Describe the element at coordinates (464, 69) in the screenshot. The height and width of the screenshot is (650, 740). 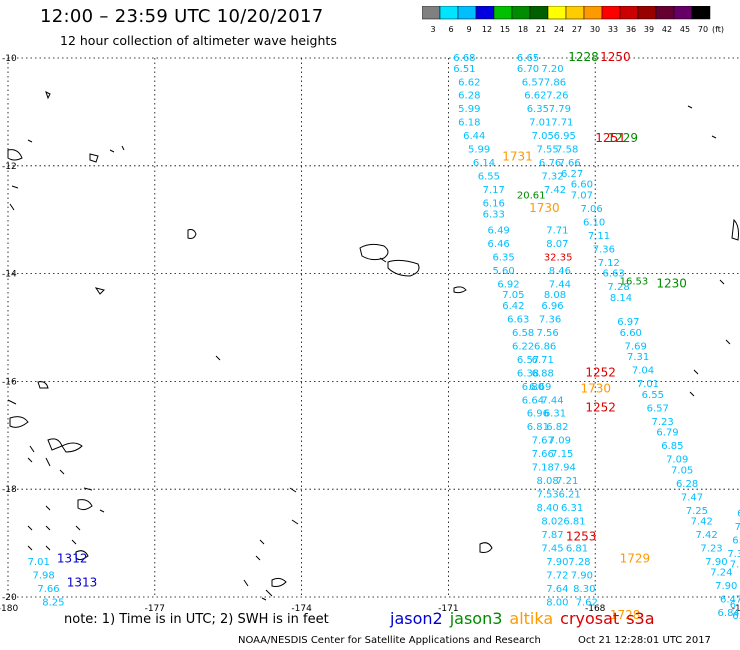
I see `wave-height-value: 6.51` at that location.